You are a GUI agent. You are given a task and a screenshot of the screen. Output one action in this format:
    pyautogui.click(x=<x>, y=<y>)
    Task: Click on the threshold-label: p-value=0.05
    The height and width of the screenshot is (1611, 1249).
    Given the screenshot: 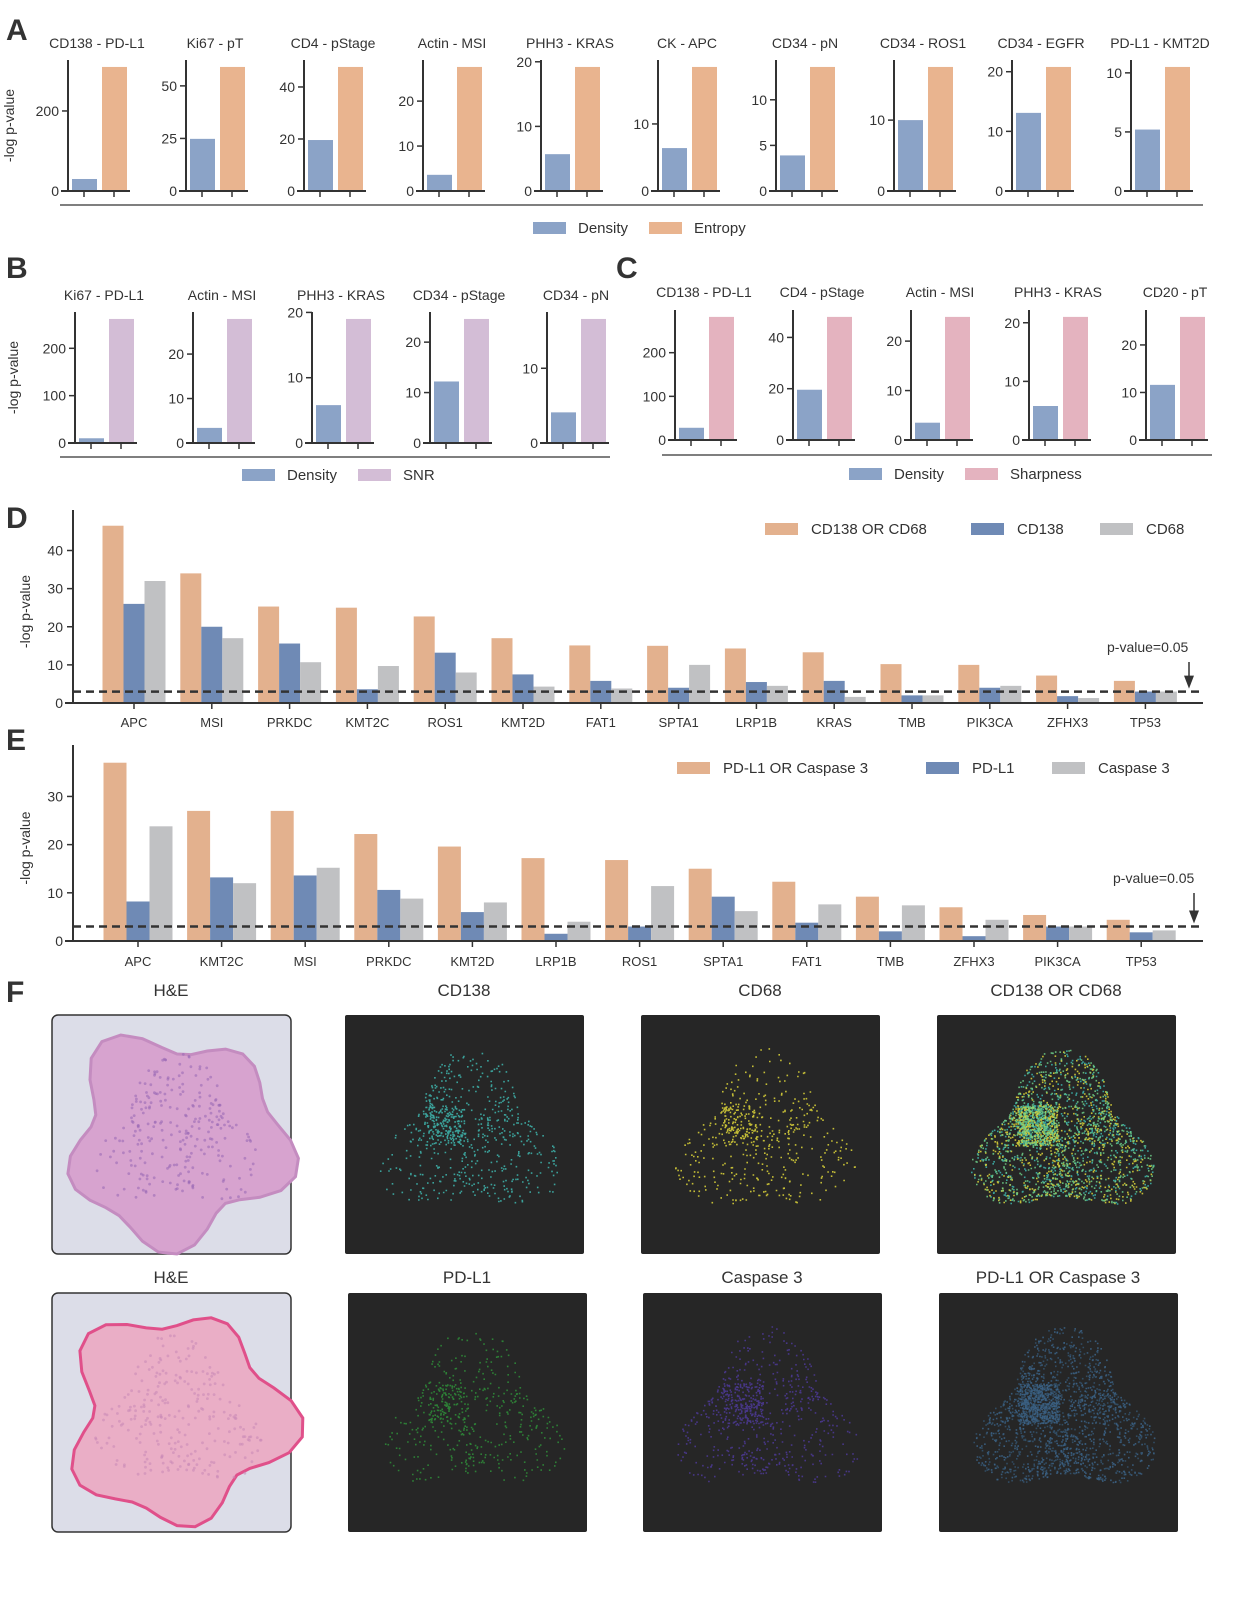 What is the action you would take?
    pyautogui.click(x=1148, y=647)
    